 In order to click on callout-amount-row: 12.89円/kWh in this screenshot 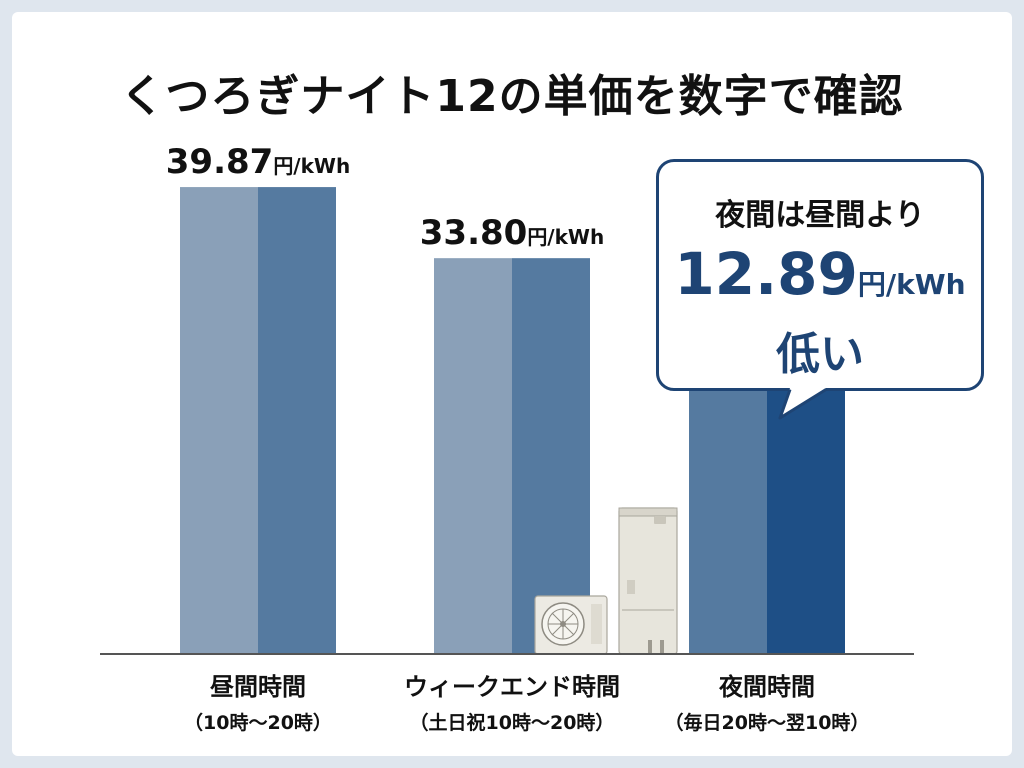, I will do `click(820, 274)`.